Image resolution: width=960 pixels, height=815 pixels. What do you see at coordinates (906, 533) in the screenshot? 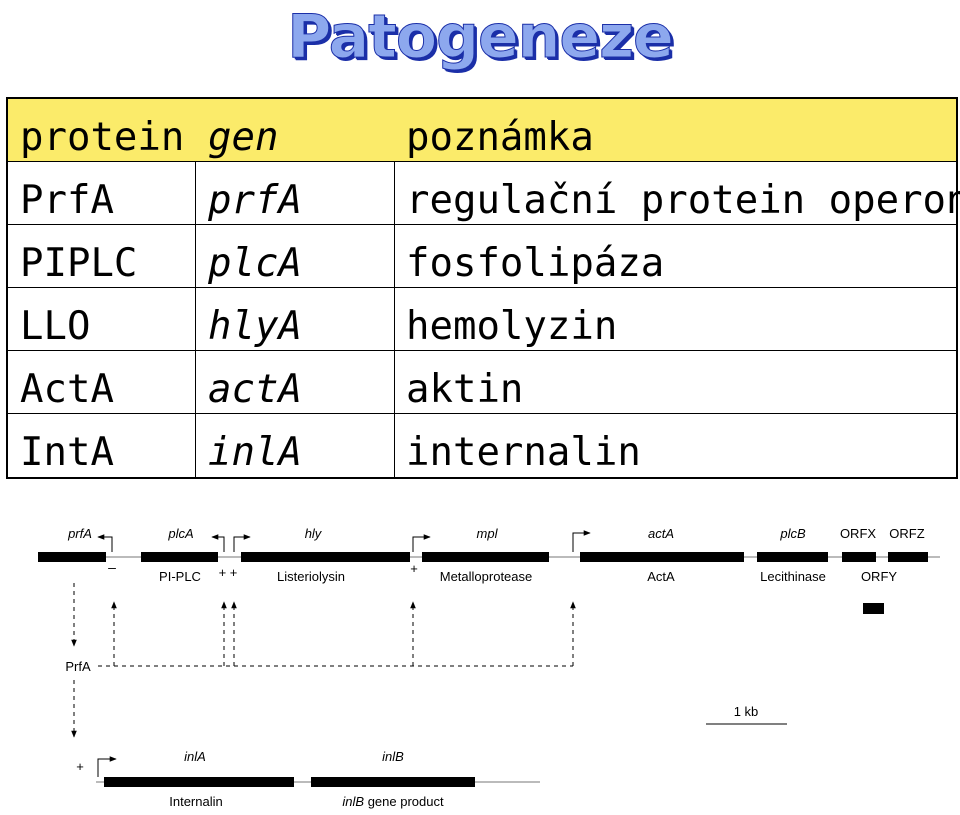
I see `gene-label: ORFZ` at bounding box center [906, 533].